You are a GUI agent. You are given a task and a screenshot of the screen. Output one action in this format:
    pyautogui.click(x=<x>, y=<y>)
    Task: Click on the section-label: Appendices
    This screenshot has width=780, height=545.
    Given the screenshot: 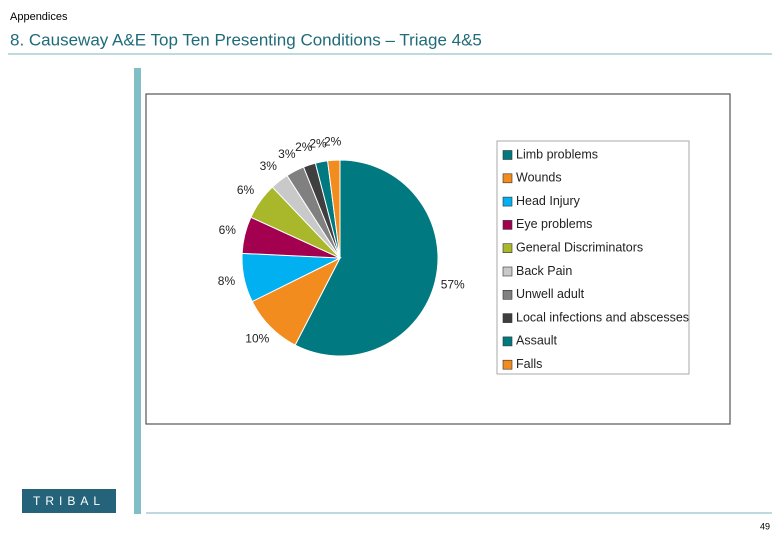 What is the action you would take?
    pyautogui.click(x=39, y=17)
    